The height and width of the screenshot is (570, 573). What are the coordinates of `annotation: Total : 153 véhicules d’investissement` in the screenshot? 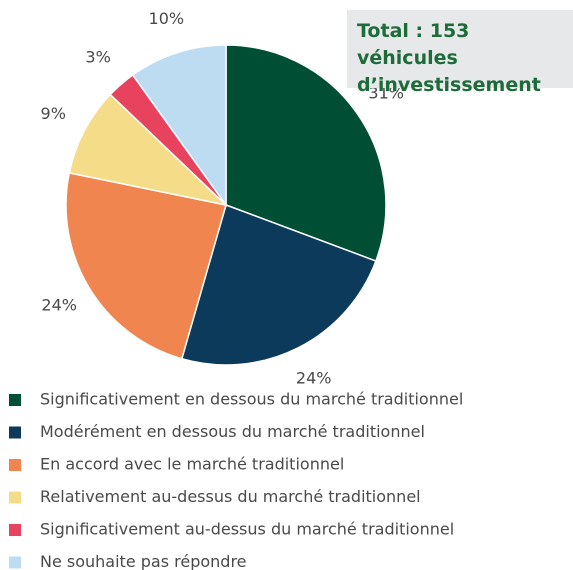 It's located at (460, 53).